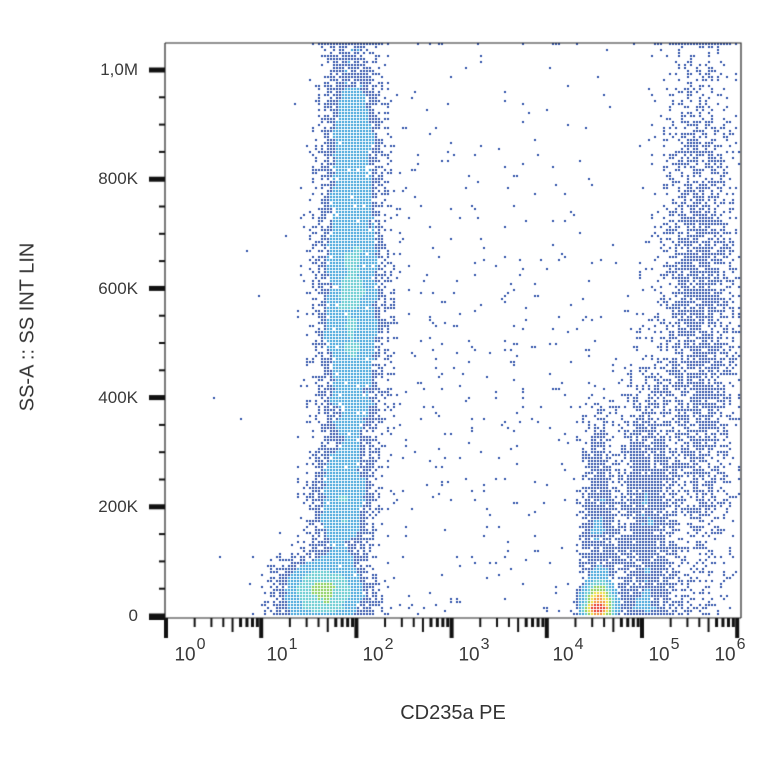  What do you see at coordinates (730, 651) in the screenshot?
I see `x-tick-label-10e6: 10⁶` at bounding box center [730, 651].